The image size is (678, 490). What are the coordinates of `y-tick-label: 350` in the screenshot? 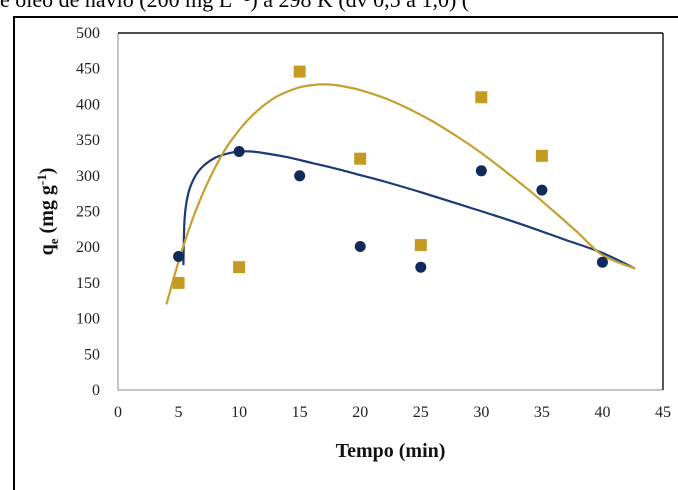 It's located at (88, 140).